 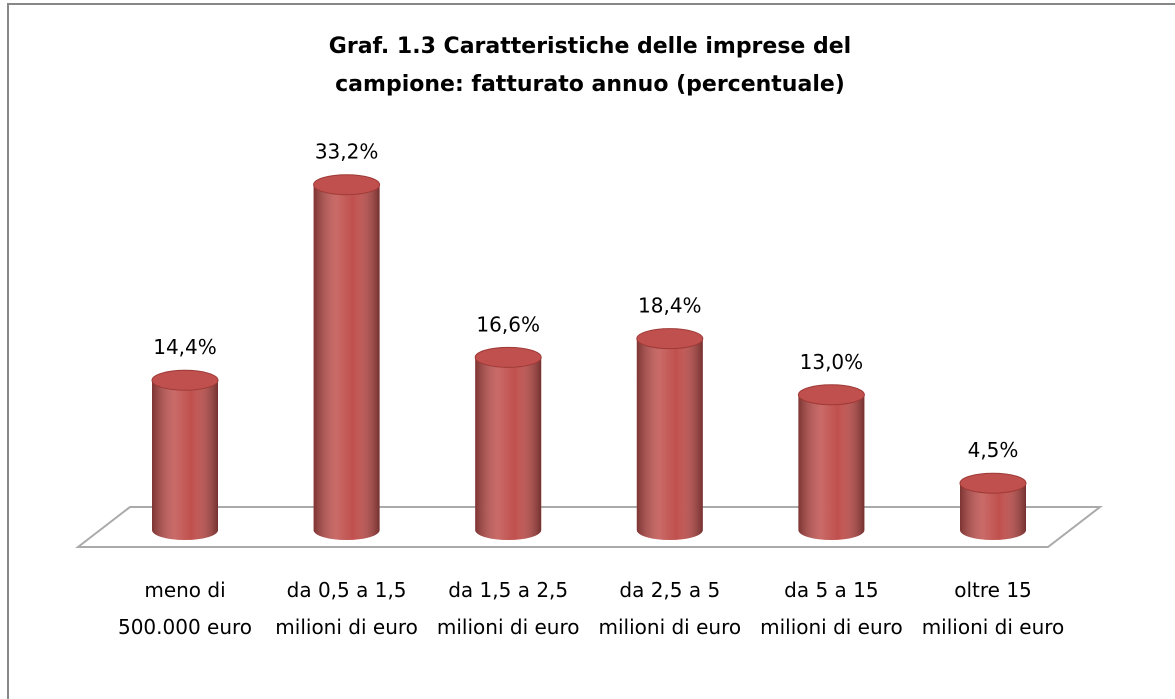 I want to click on x-tick-label: oltre 15 milioni di euro, so click(x=993, y=608).